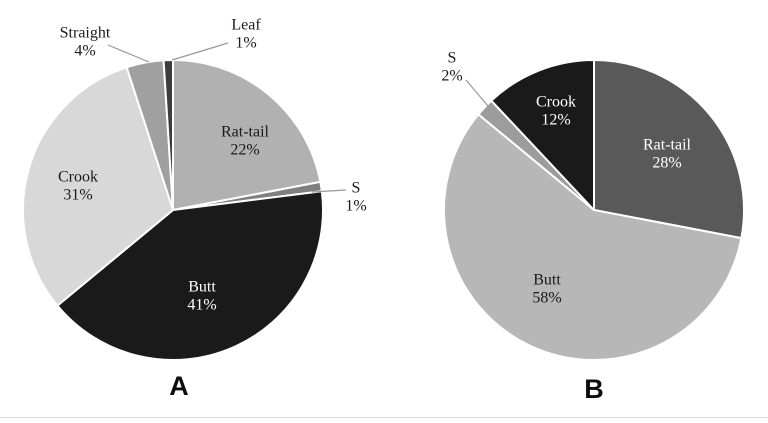  I want to click on chart-a-caption: A, so click(179, 386).